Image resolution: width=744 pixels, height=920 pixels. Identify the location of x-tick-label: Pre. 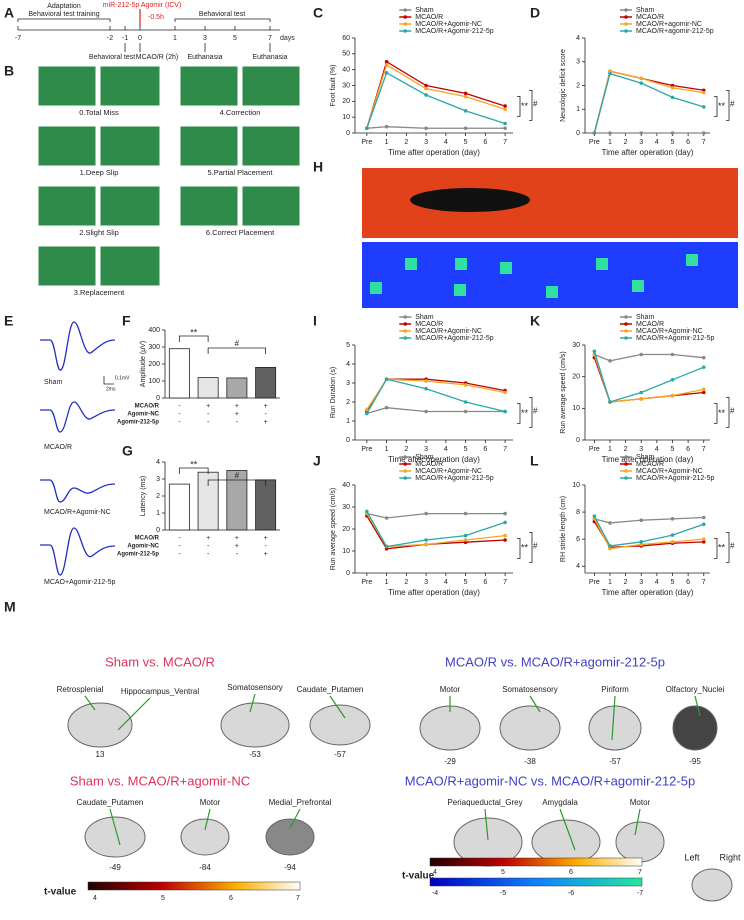
(594, 449).